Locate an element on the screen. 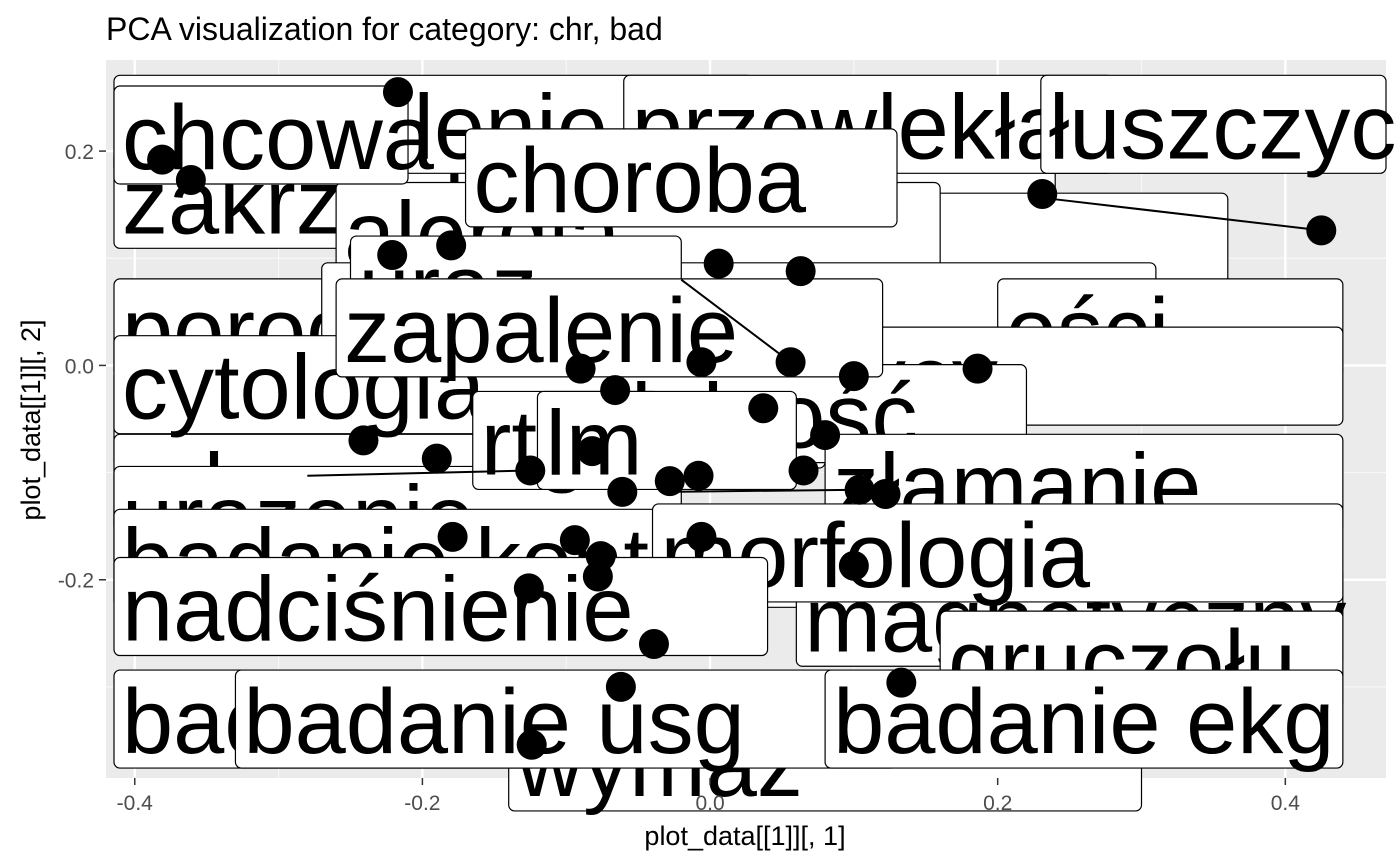 Image resolution: width=1400 pixels, height=866 pixels. label-text: choroba is located at coordinates (640, 181).